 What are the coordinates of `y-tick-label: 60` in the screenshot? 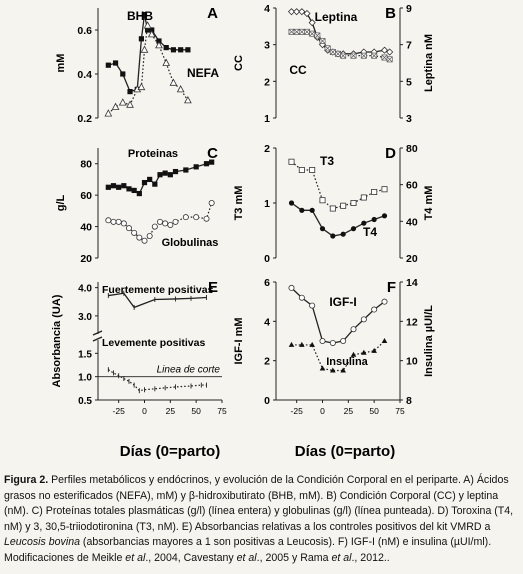 It's located at (86, 196).